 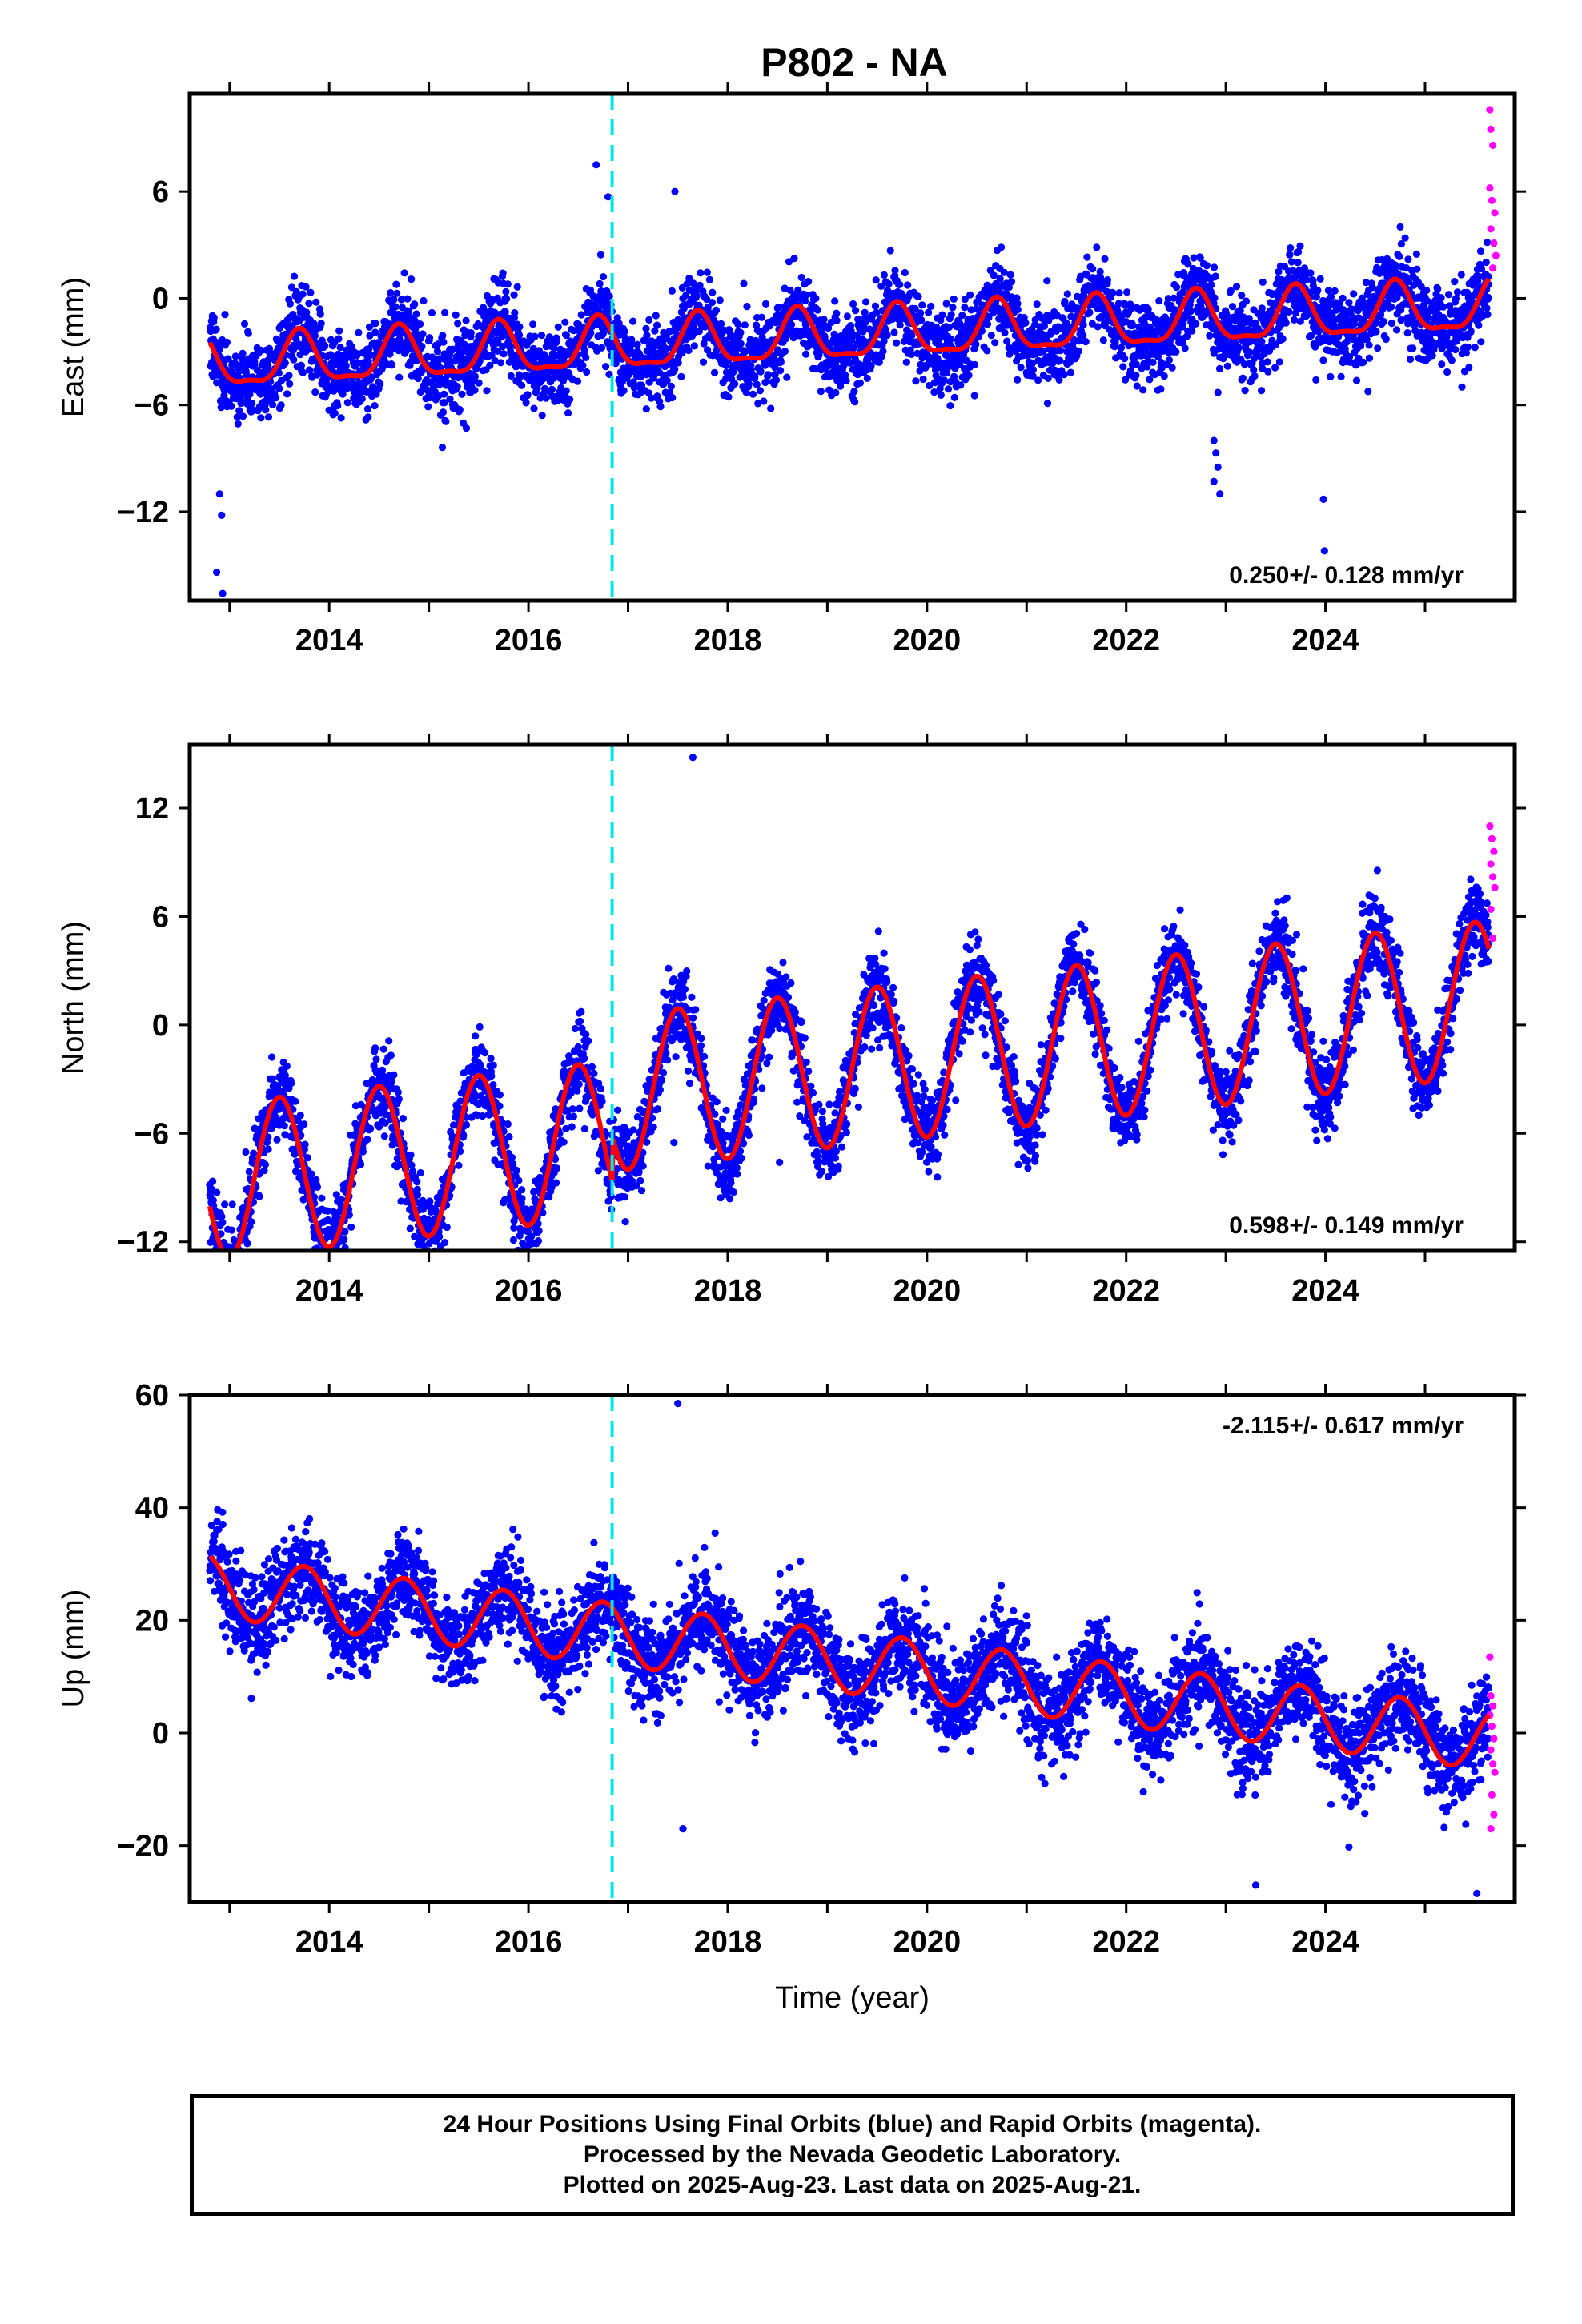 I want to click on rapid-point, so click(x=1493, y=145).